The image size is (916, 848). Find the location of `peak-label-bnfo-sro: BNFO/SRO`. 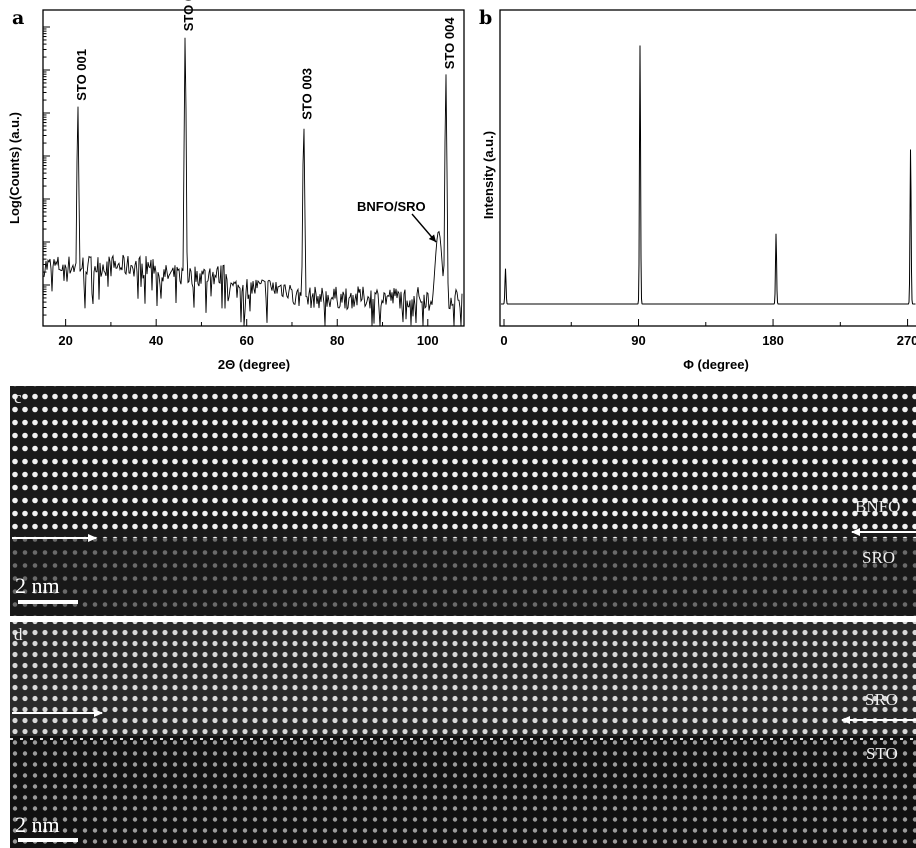

peak-label-bnfo-sro: BNFO/SRO is located at coordinates (391, 206).